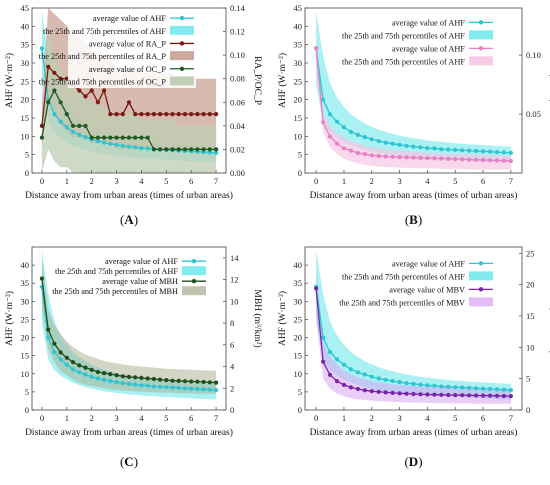 This screenshot has height=485, width=550. I want to click on y2-tick-label: 12, so click(234, 280).